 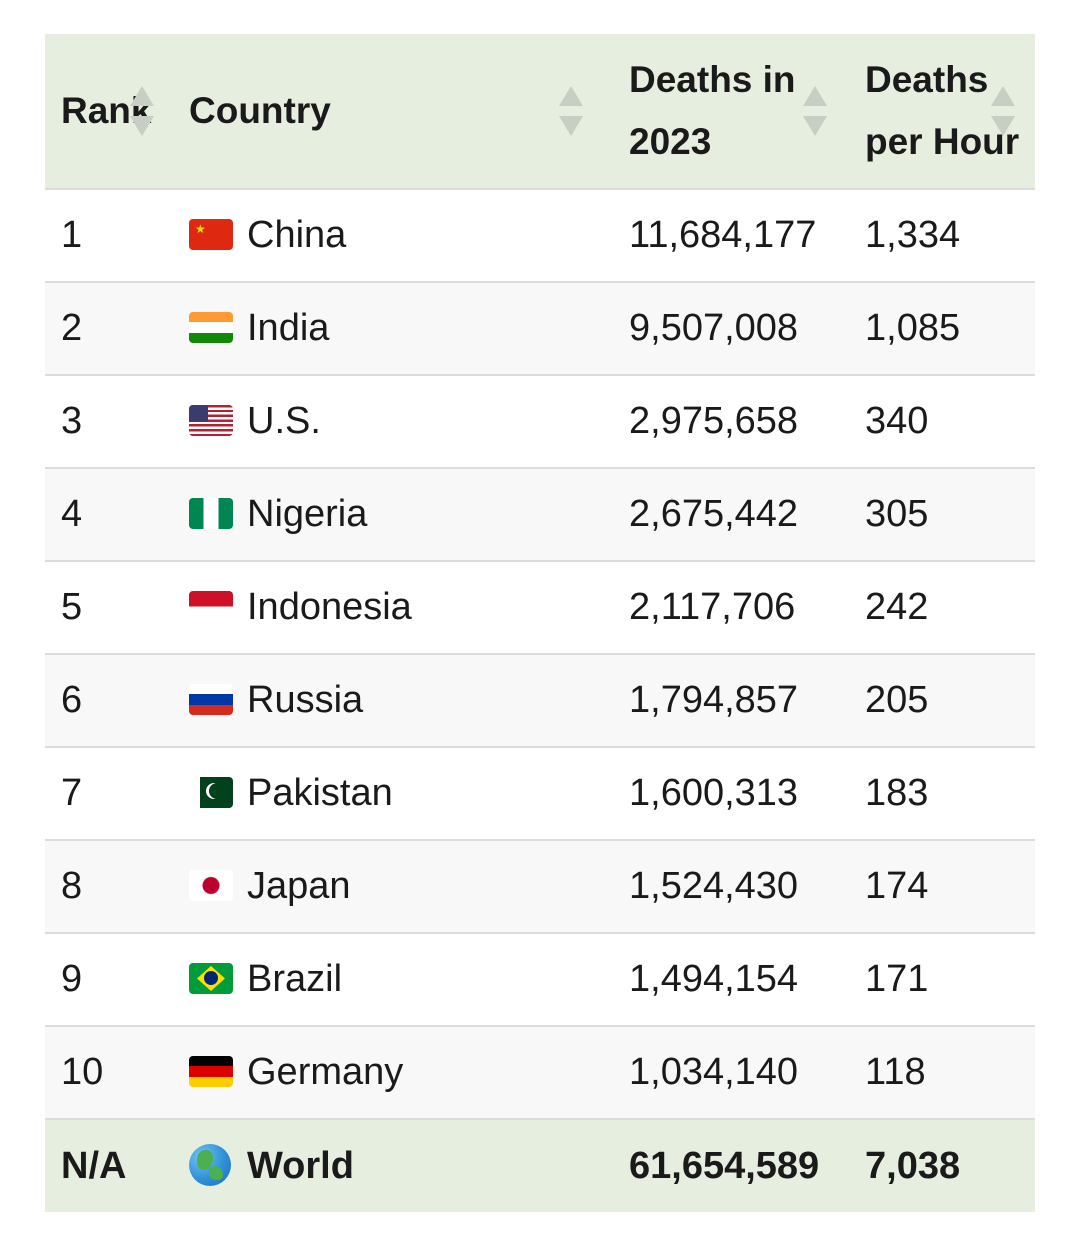 What do you see at coordinates (295, 979) in the screenshot?
I see `country-name: Brazil` at bounding box center [295, 979].